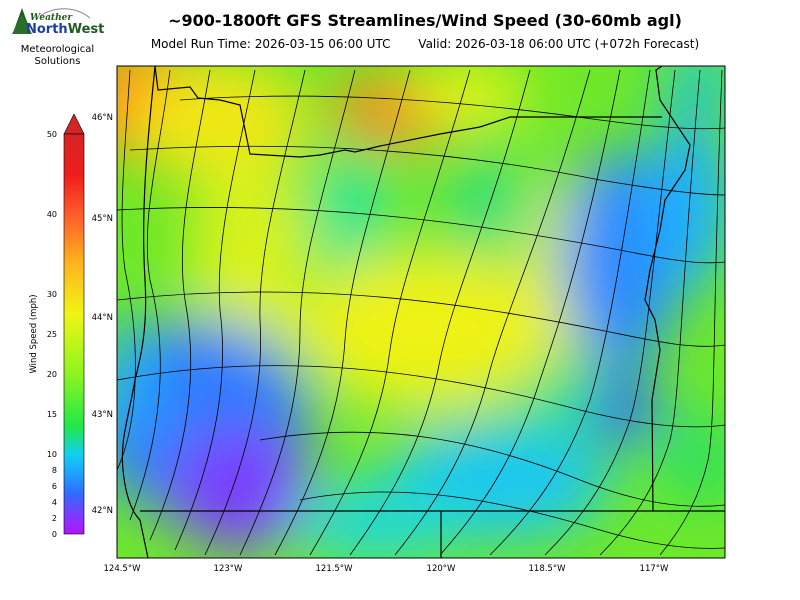  I want to click on cb-tick-8: 8, so click(54, 470).